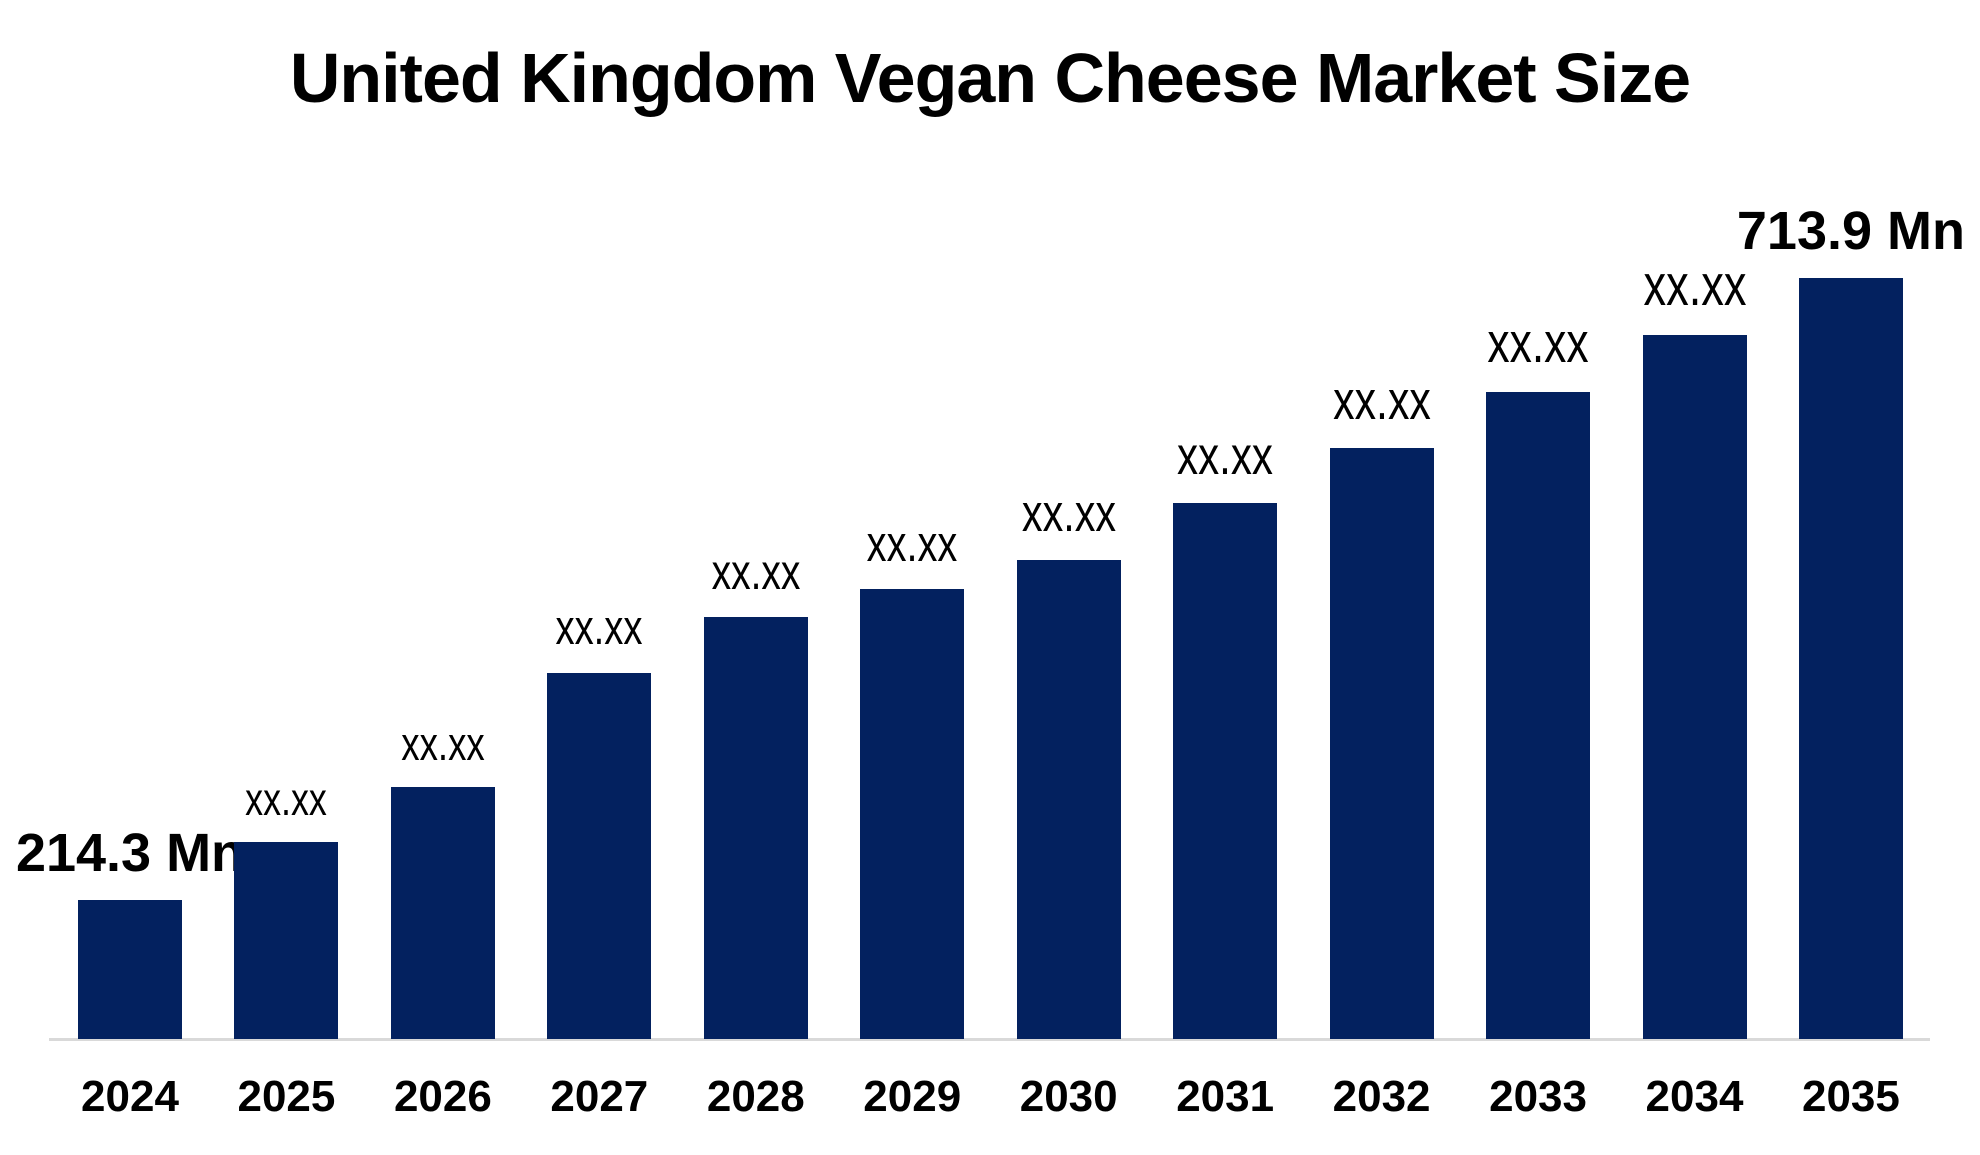 The image size is (1980, 1155). Describe the element at coordinates (1850, 1096) in the screenshot. I see `x-tick-label-2035: 2035` at that location.